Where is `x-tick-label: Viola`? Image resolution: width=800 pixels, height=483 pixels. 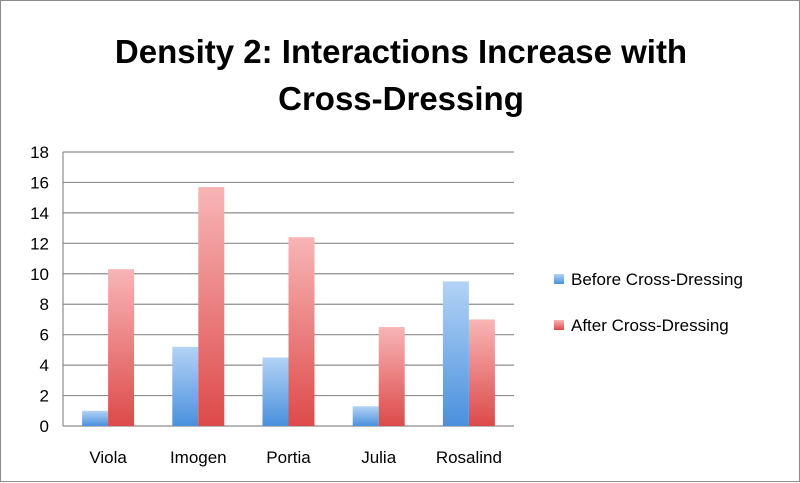 x-tick-label: Viola is located at coordinates (108, 457).